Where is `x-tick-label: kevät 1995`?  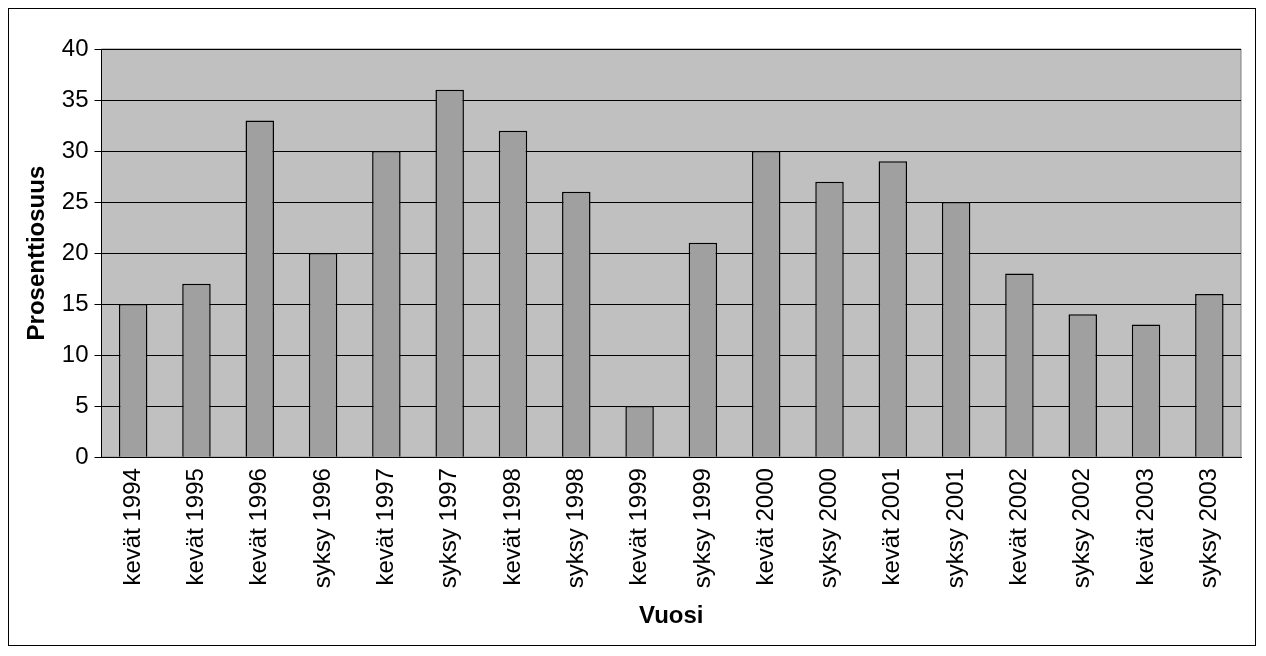
x-tick-label: kevät 1995 is located at coordinates (195, 527).